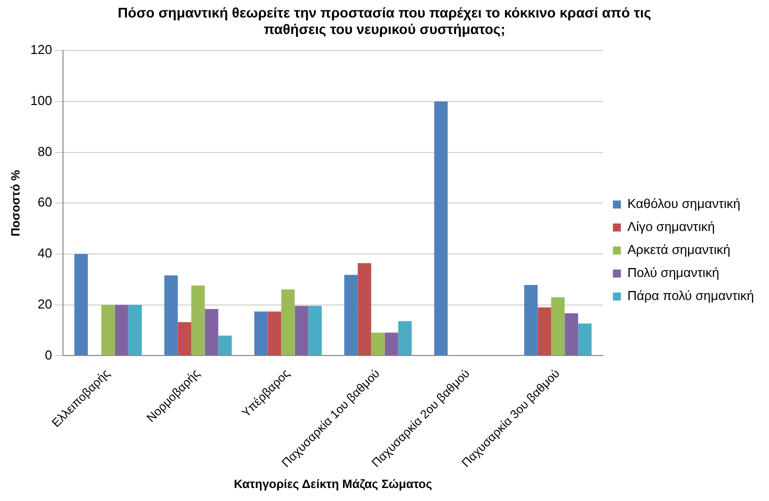 This screenshot has height=501, width=769. Describe the element at coordinates (333, 484) in the screenshot. I see `x-axis-title: Κατηγορίες Δείκτη Μάζας Σώματος` at that location.